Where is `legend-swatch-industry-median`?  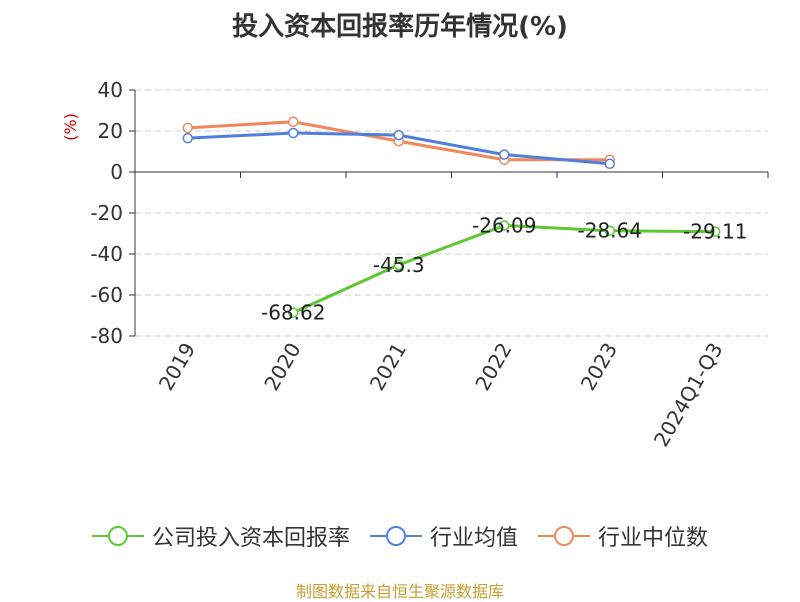
legend-swatch-industry-median is located at coordinates (564, 536).